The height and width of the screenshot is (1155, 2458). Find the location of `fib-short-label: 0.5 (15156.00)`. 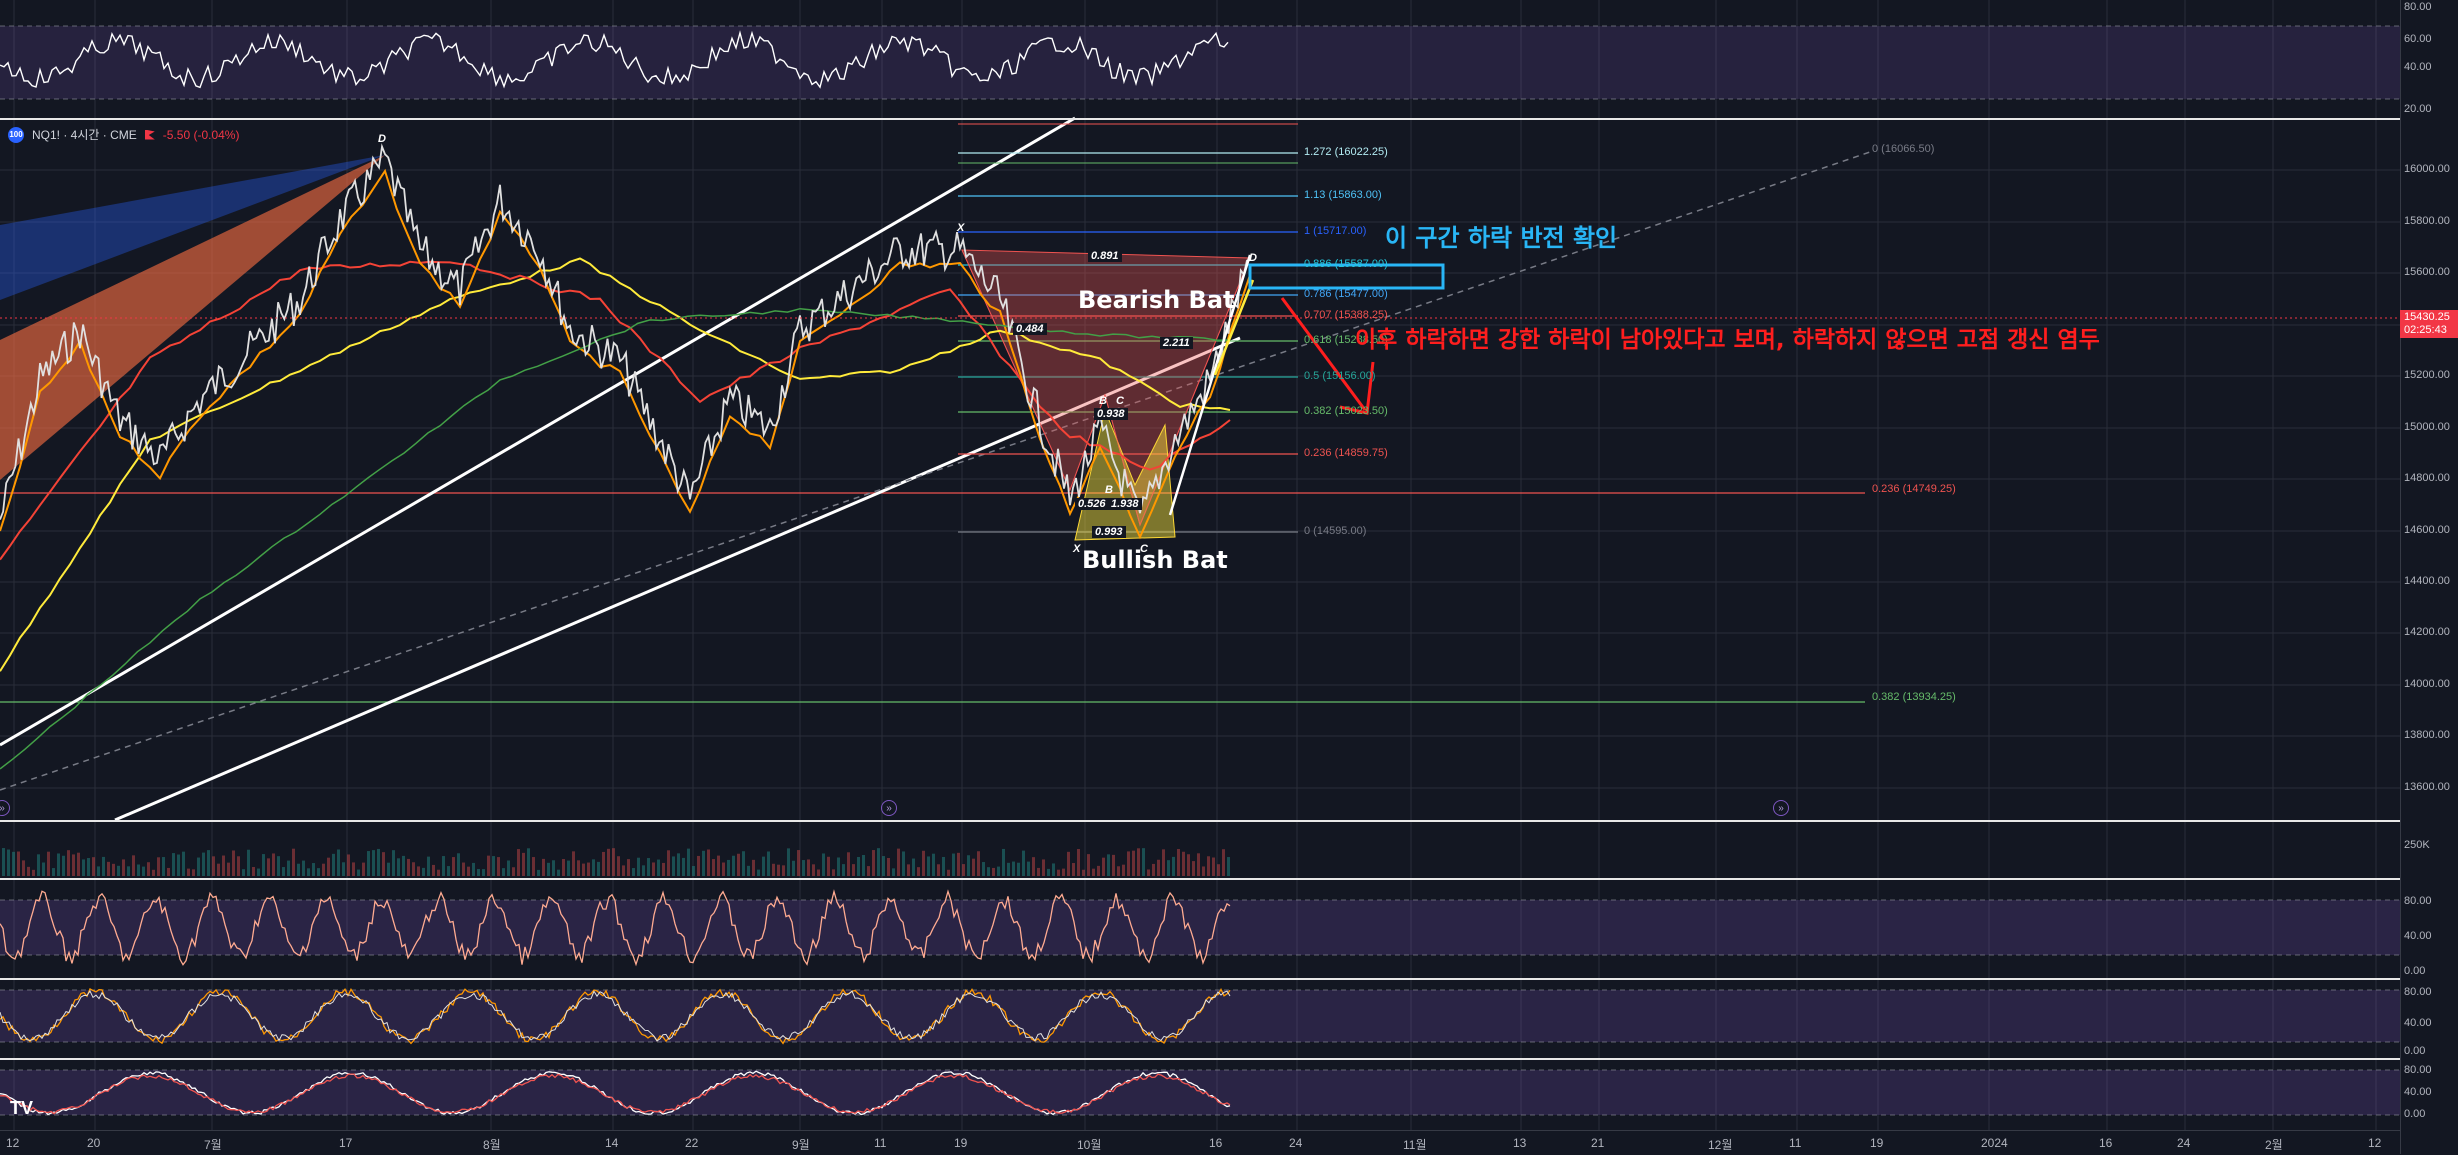

fib-short-label: 0.5 (15156.00) is located at coordinates (1340, 376).